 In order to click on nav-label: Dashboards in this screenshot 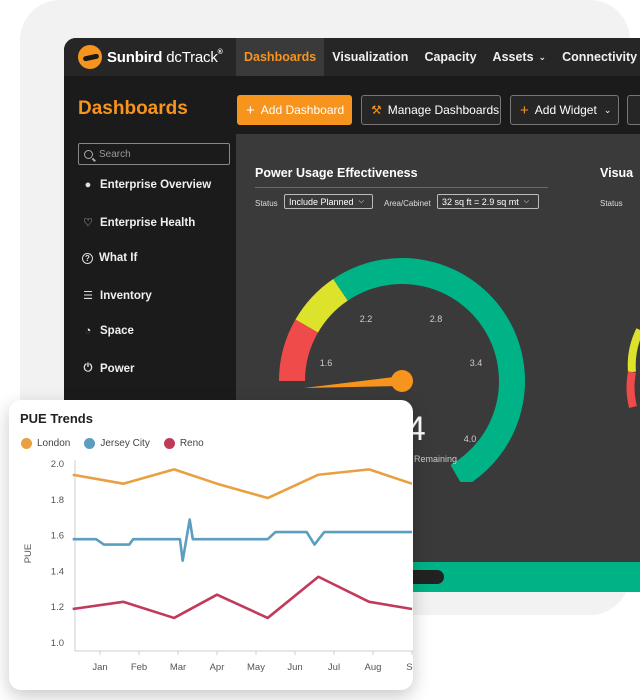, I will do `click(280, 57)`.